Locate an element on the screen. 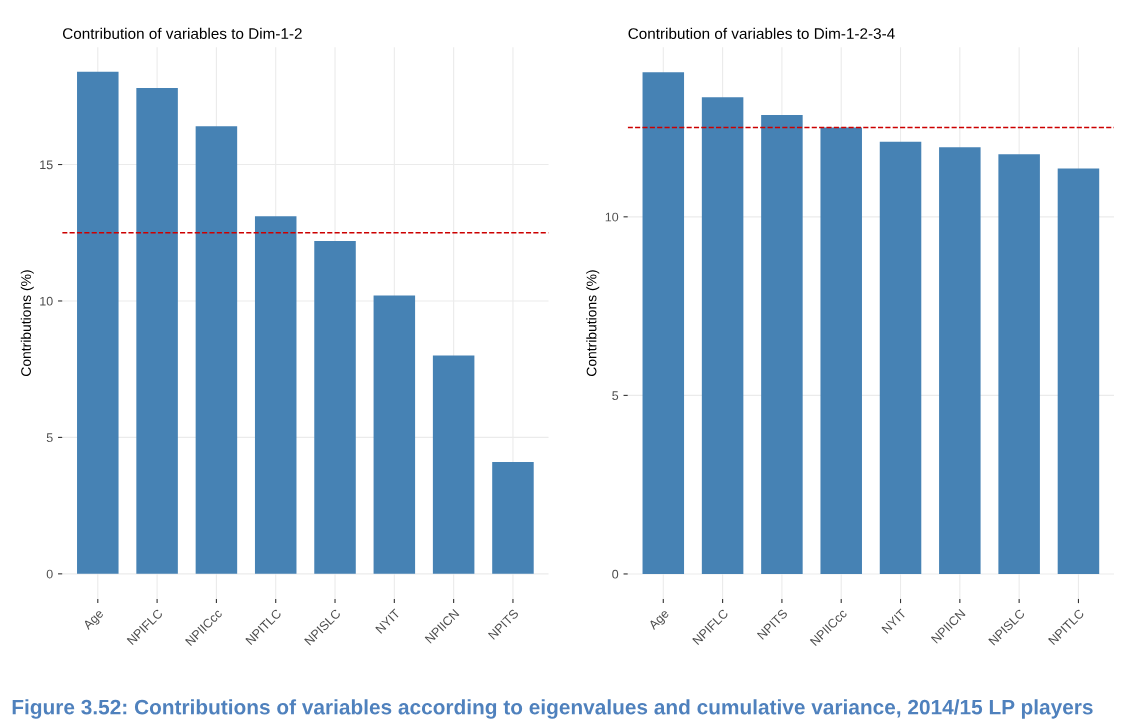 This screenshot has width=1131, height=726. chart-title: Contribution of variables to Dim-1-2-3-4 is located at coordinates (761, 33).